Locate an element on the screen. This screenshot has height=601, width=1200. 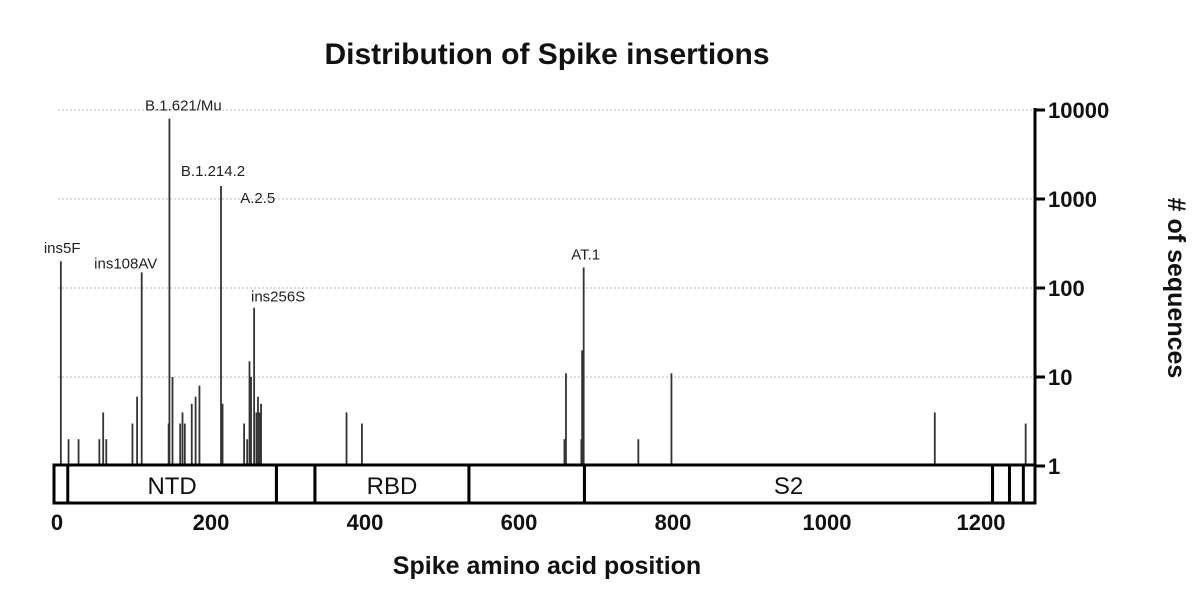
annotation-1: ins108AV is located at coordinates (125, 263).